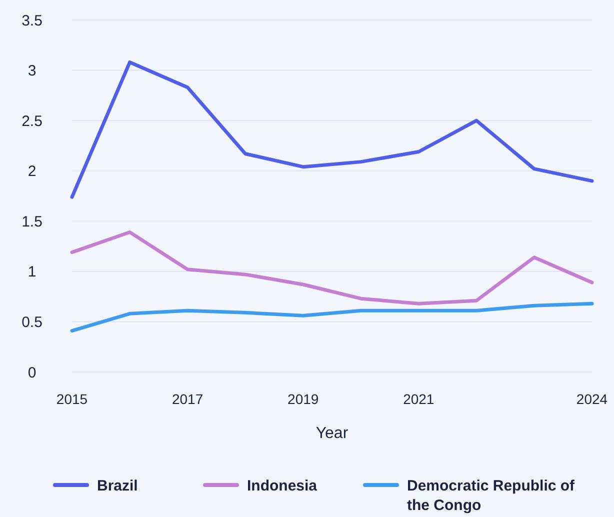 The height and width of the screenshot is (517, 614). What do you see at coordinates (32, 221) in the screenshot?
I see `y-tick-label: 1.5` at bounding box center [32, 221].